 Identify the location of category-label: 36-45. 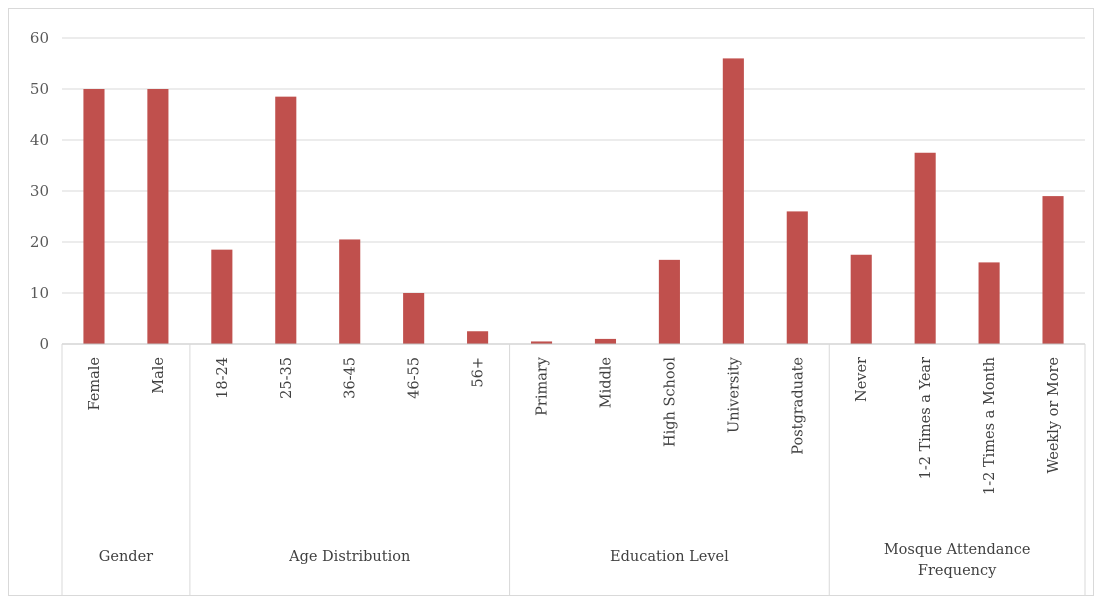
(351, 378).